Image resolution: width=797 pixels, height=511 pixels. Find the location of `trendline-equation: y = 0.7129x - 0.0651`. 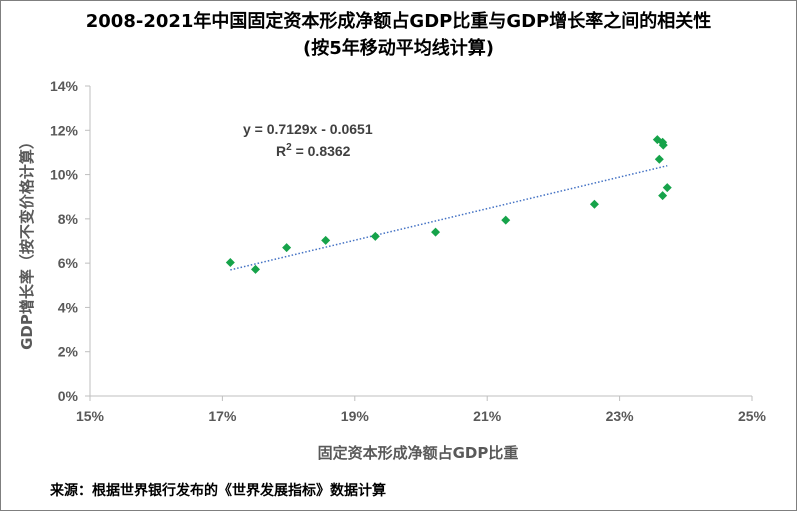

trendline-equation: y = 0.7129x - 0.0651 is located at coordinates (308, 129).